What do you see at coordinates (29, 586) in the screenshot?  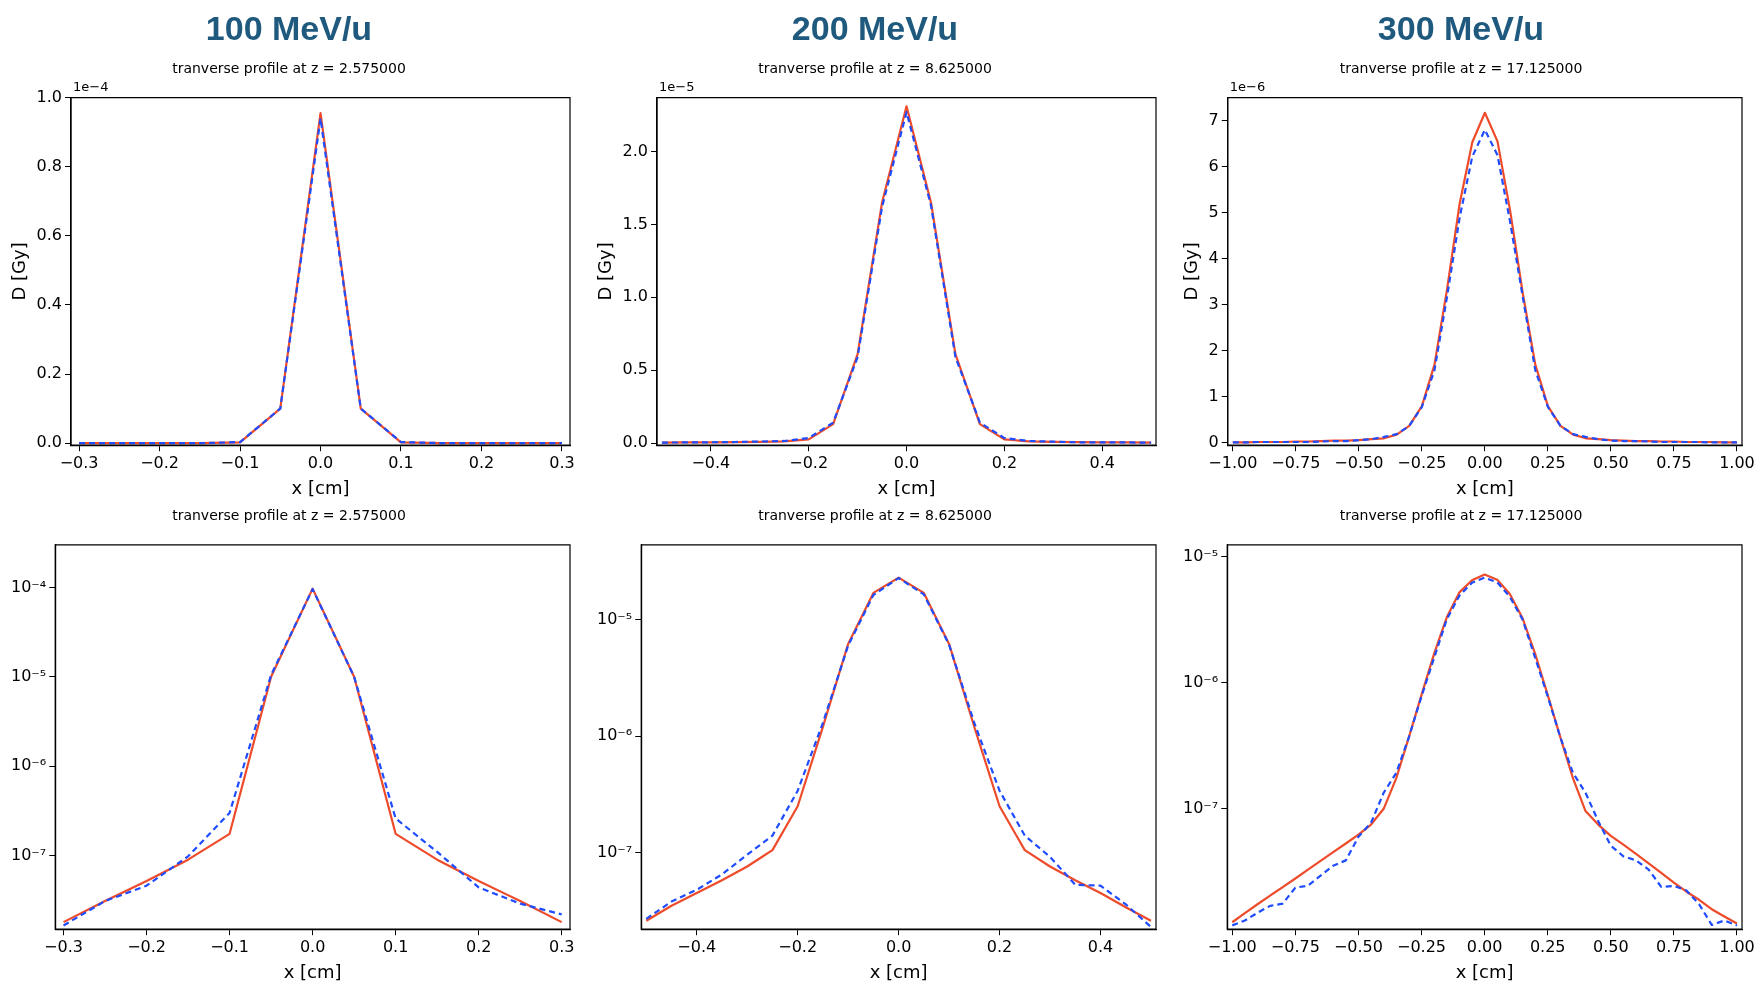 I see `y-tick-label: 10⁻⁴` at bounding box center [29, 586].